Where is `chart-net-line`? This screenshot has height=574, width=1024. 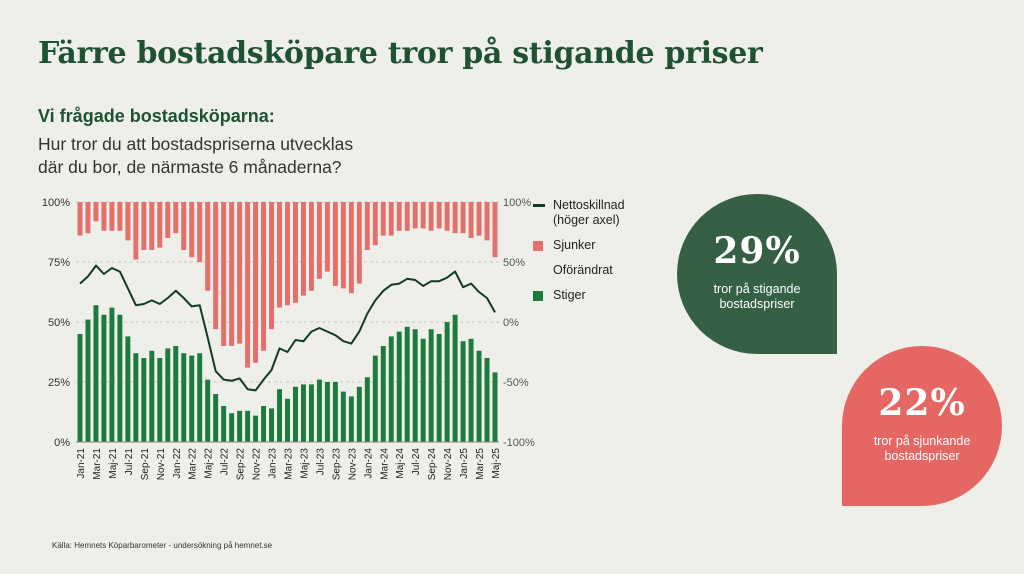
chart-net-line is located at coordinates (287, 328).